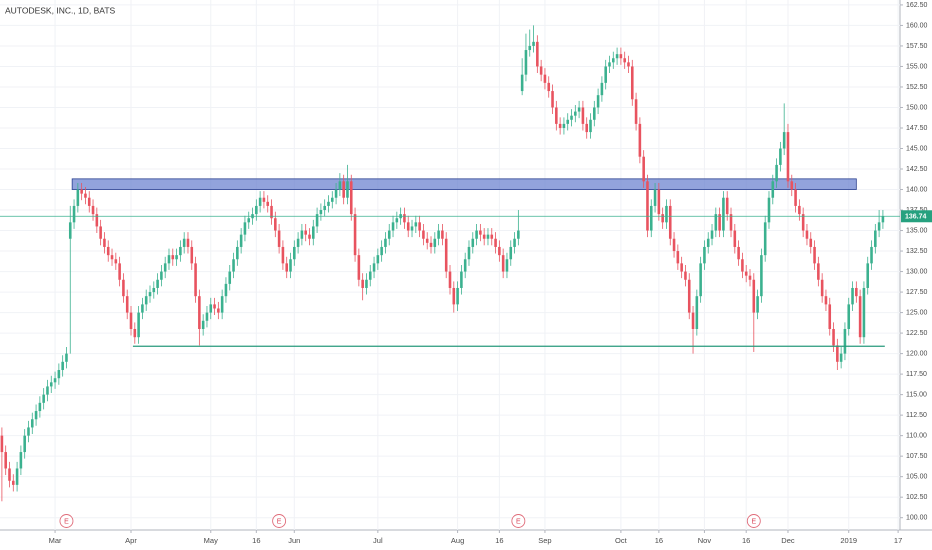 This screenshot has height=550, width=932. Describe the element at coordinates (916, 394) in the screenshot. I see `y-tick-label: 115.00` at that location.